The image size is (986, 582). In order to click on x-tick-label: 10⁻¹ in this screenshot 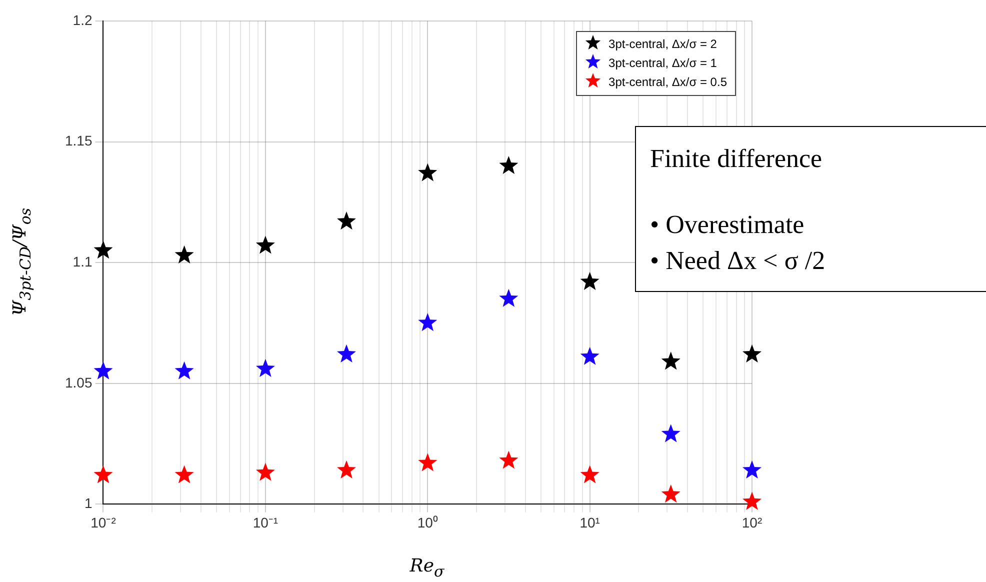, I will do `click(265, 522)`.